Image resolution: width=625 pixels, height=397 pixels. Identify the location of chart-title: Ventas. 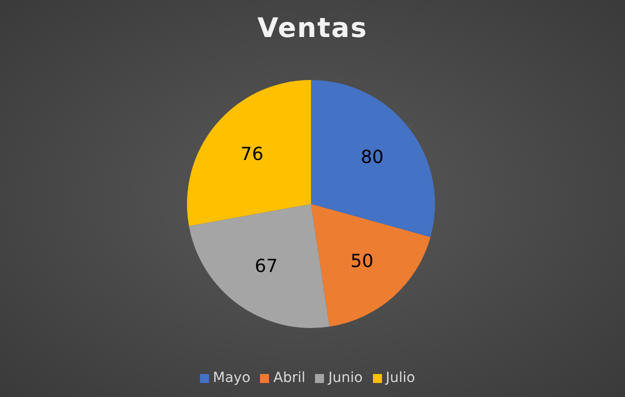
(312, 29).